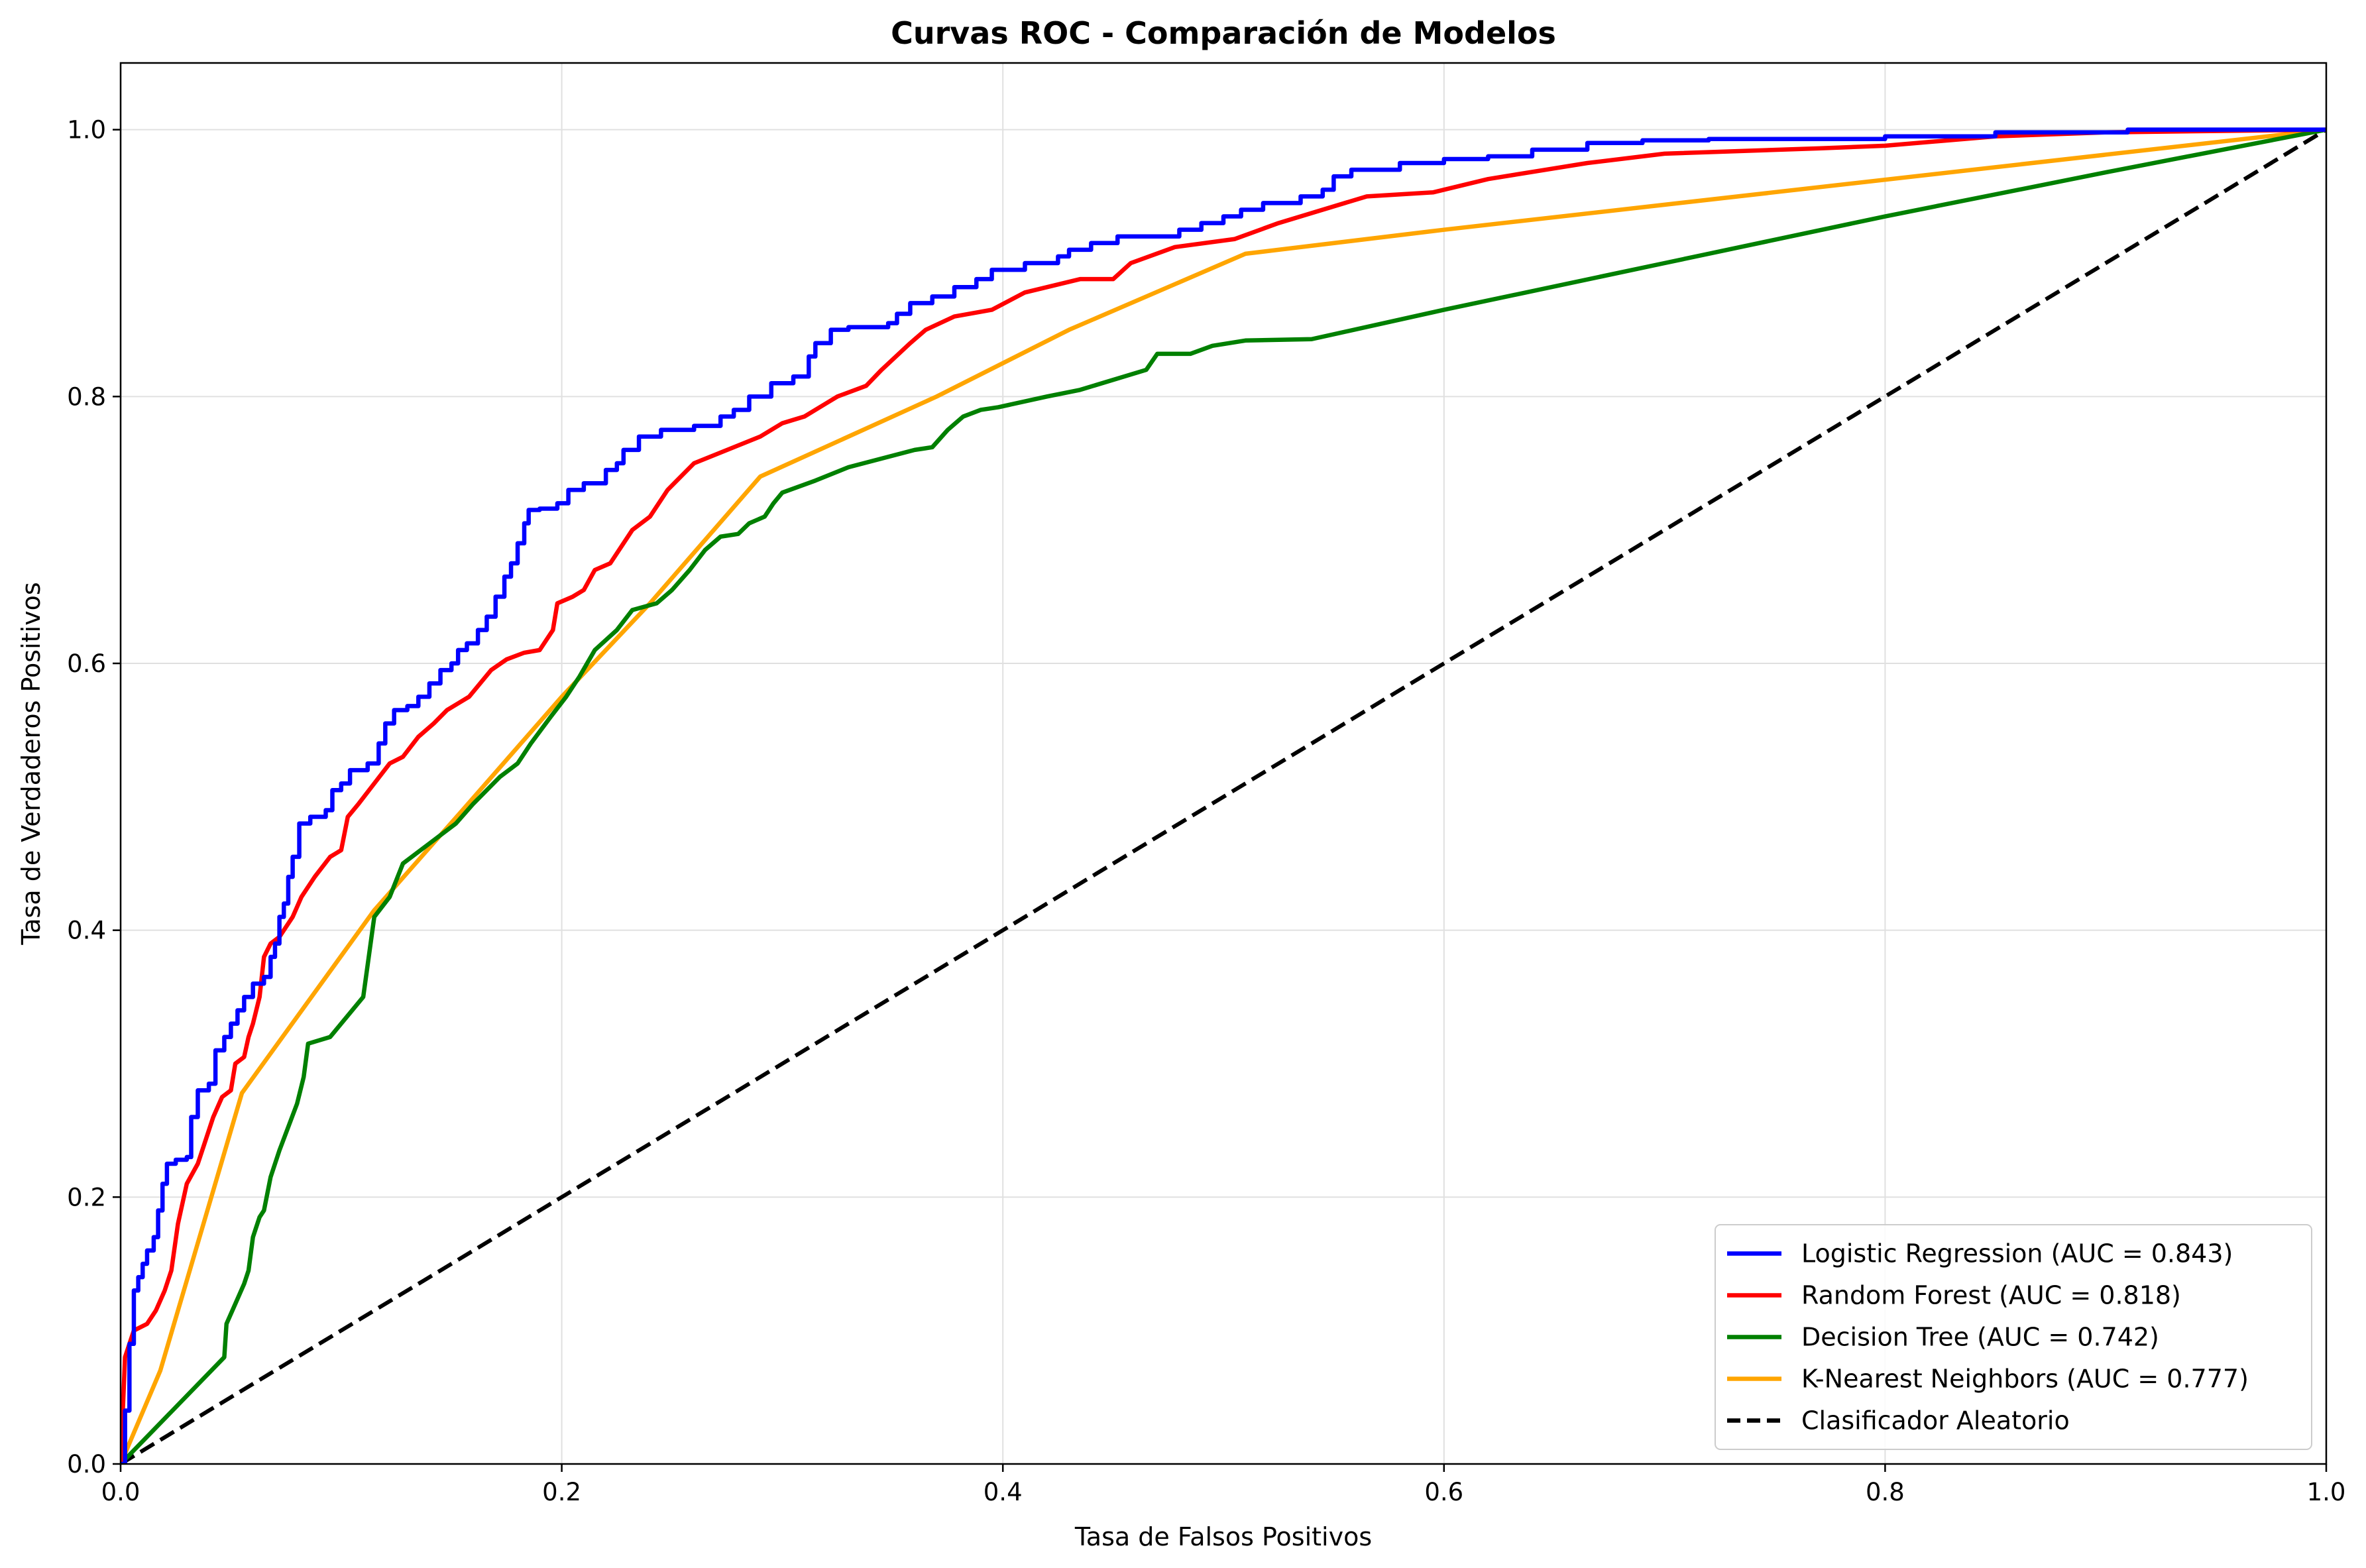 Image resolution: width=2366 pixels, height=1568 pixels. I want to click on x-tick-label: 0.6, so click(1443, 1492).